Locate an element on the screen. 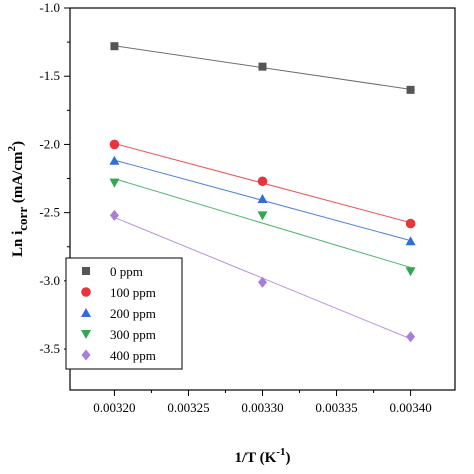 The height and width of the screenshot is (474, 474). y-tick-label: -3.0 is located at coordinates (49, 280).